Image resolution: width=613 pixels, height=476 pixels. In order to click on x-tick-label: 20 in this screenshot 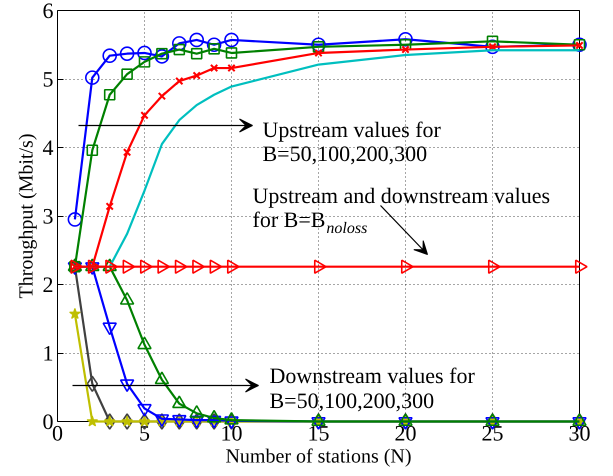, I will do `click(405, 433)`.